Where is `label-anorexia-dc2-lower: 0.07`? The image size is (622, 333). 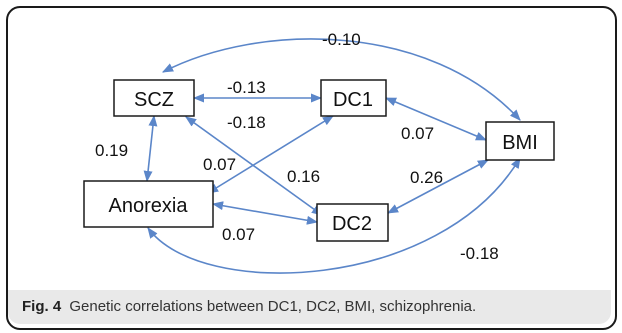
label-anorexia-dc2-lower: 0.07 is located at coordinates (238, 234).